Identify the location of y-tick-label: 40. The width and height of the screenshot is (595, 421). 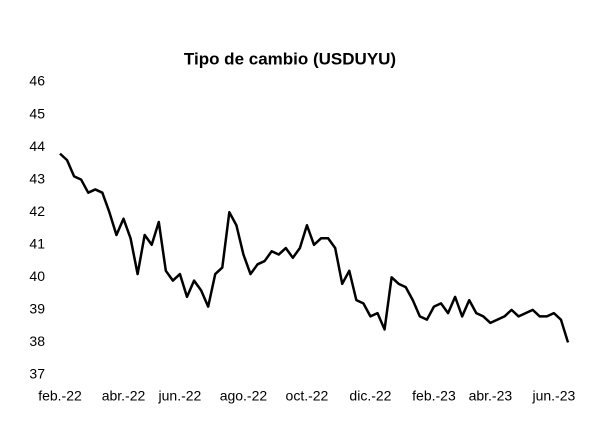
(37, 276).